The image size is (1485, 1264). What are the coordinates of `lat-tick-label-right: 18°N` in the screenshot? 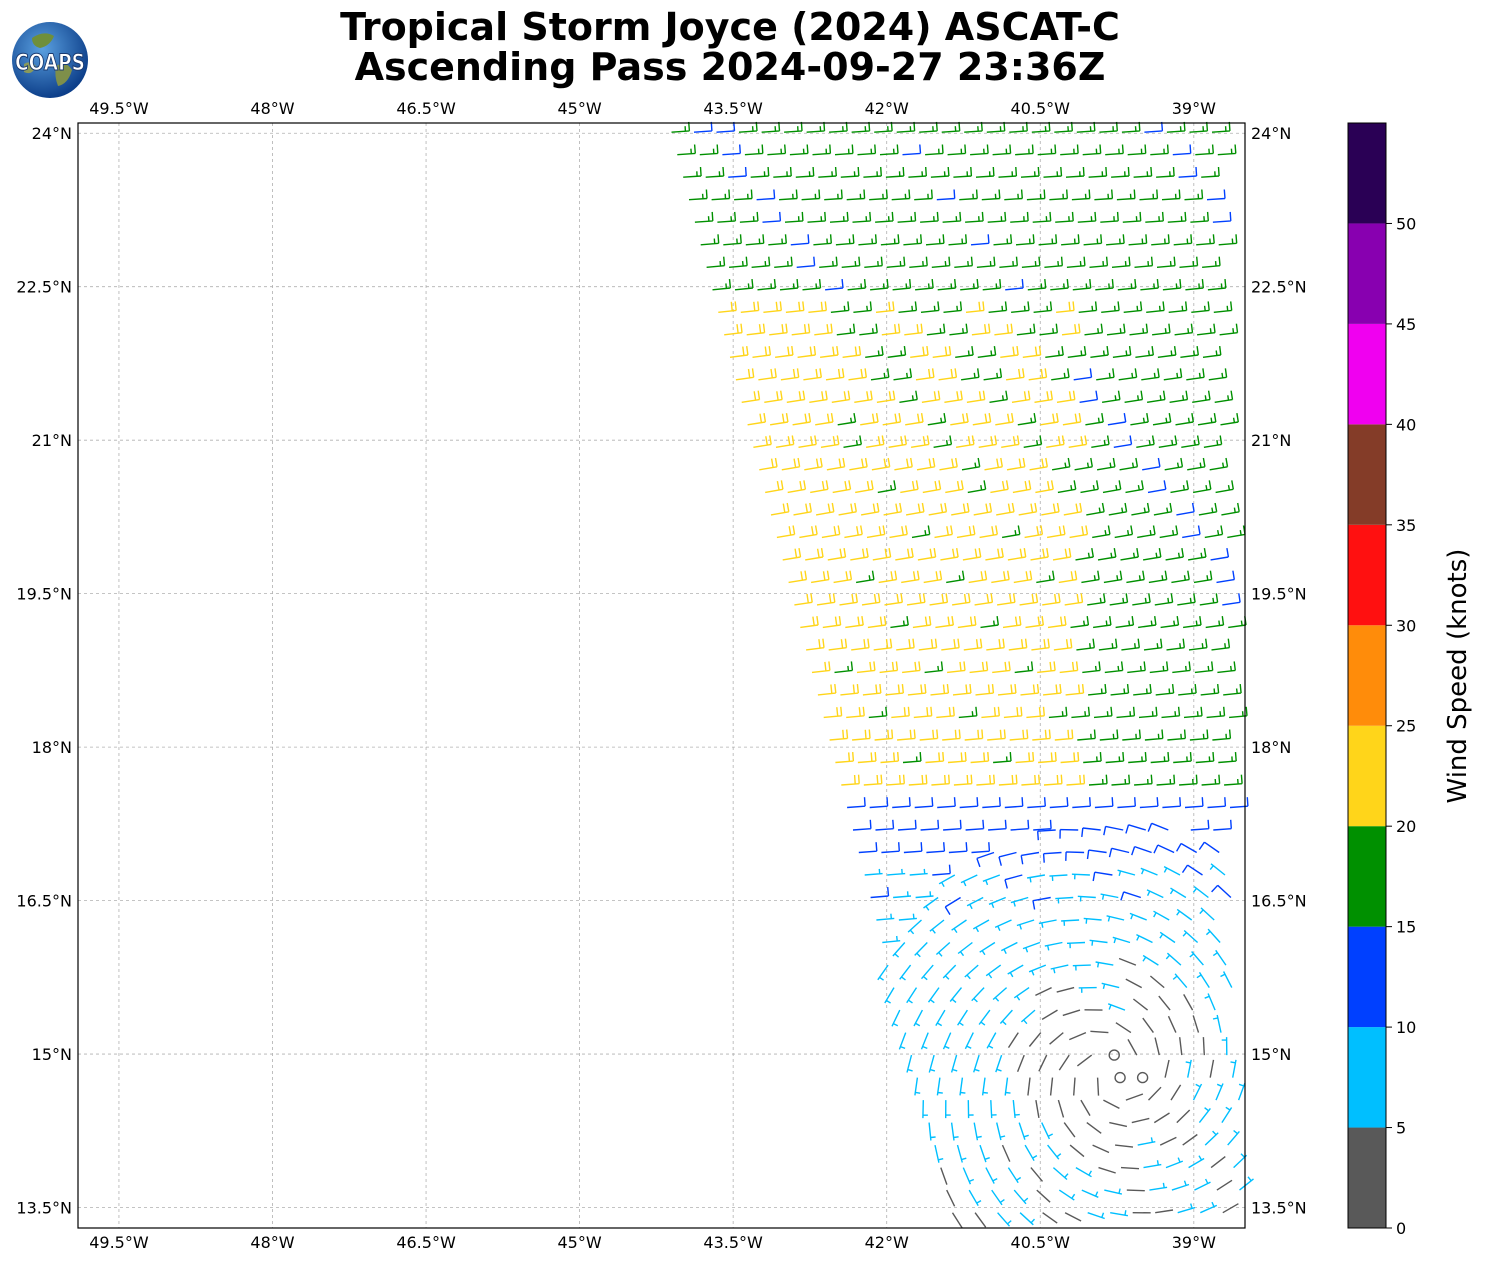 It's located at (1271, 747).